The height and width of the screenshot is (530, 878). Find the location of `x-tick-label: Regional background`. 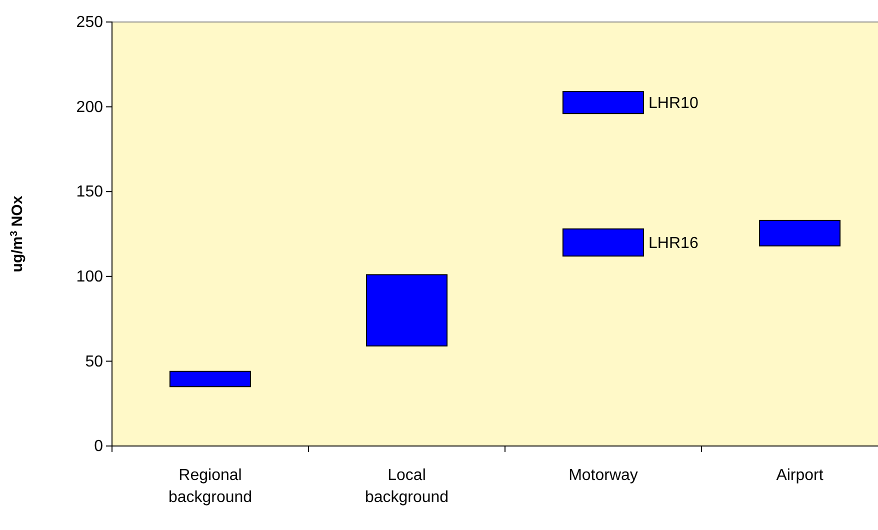

x-tick-label: Regional background is located at coordinates (210, 486).